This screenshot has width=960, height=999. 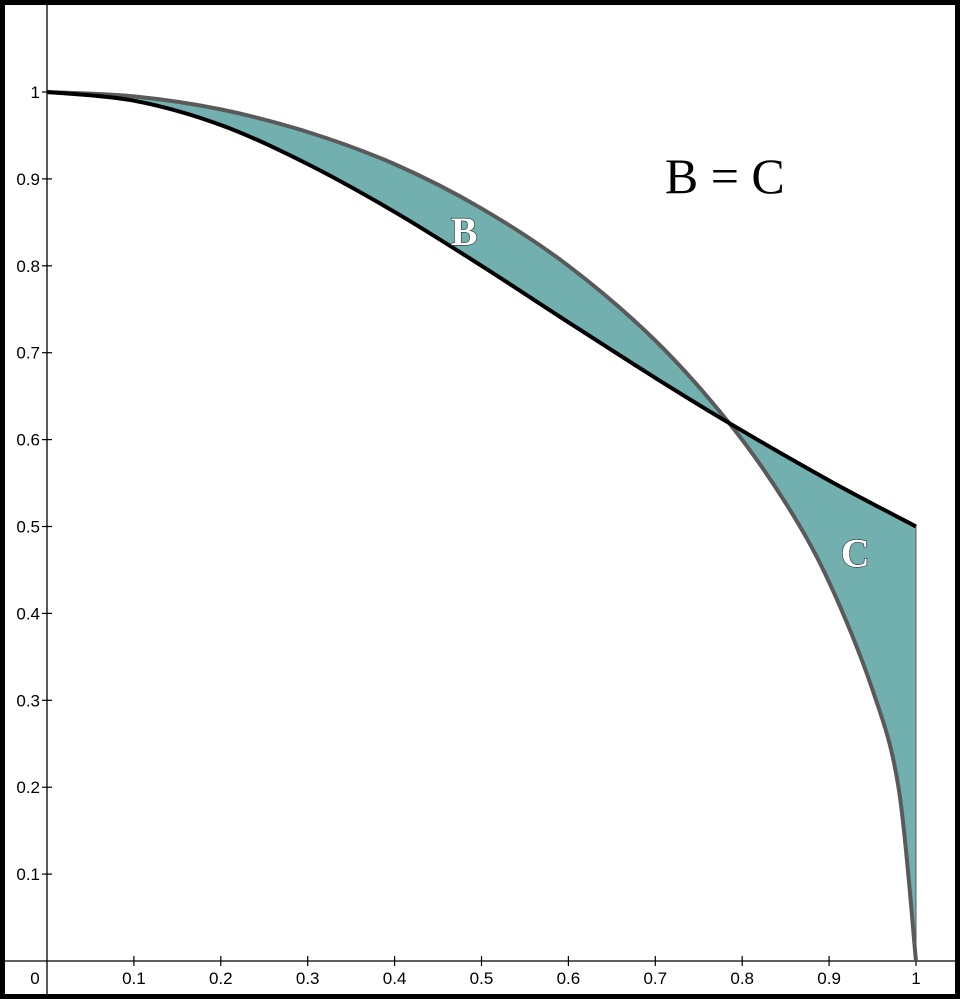 I want to click on x-axis-ticks: 0.1 0.2 0.3 0.4 0.5 0.6 0.7 0.8 0.9 1, so click(x=521, y=972).